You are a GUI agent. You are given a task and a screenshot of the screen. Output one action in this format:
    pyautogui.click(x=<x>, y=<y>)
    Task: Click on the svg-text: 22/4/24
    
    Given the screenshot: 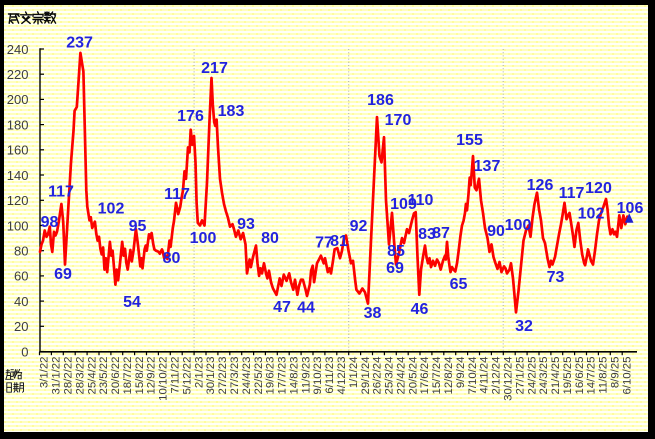 What is the action you would take?
    pyautogui.click(x=402, y=376)
    